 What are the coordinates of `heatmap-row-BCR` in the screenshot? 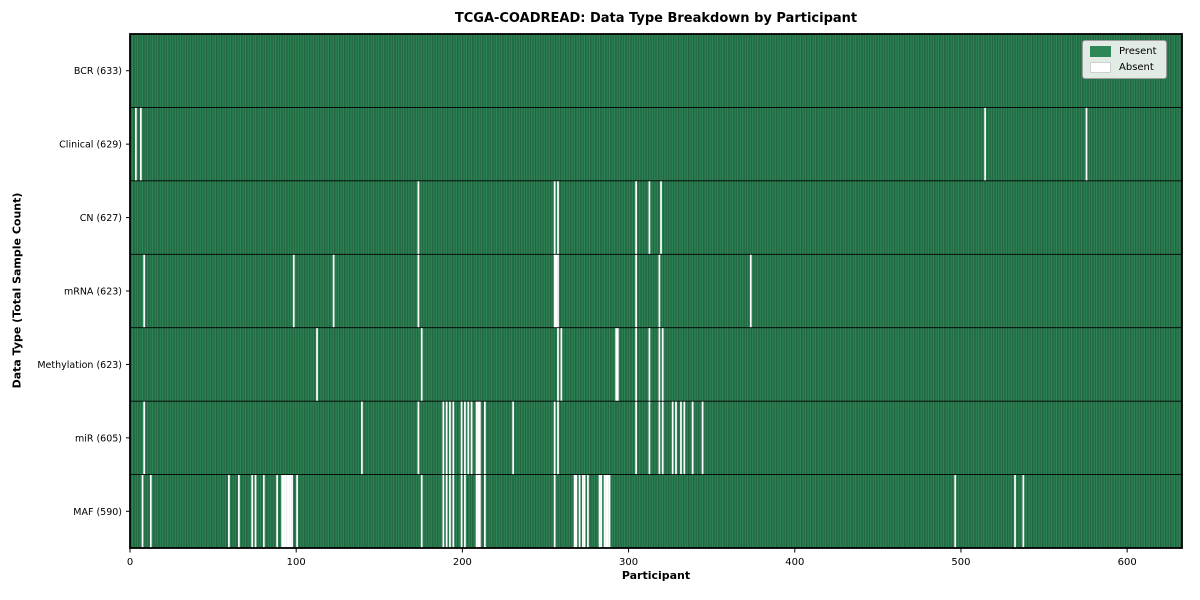 It's located at (656, 71).